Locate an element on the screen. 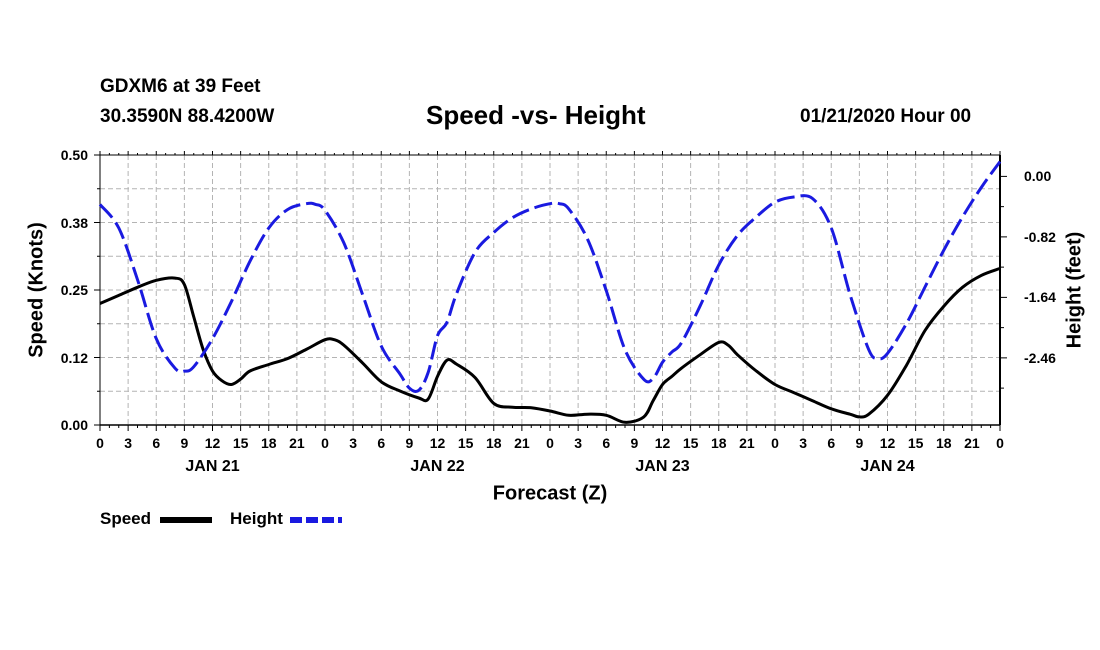 The image size is (1100, 650). x-axis-title: Forecast (Z) is located at coordinates (550, 493).